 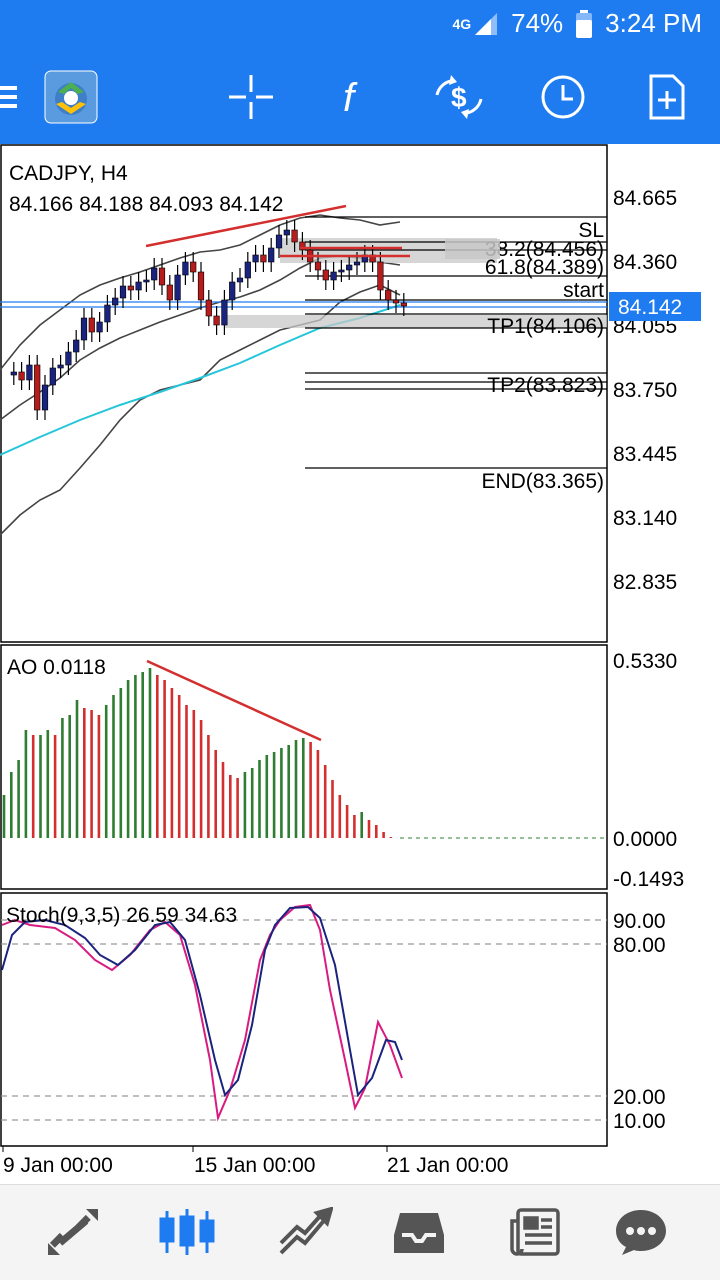 I want to click on ao-scale-label: -0.1493, so click(x=648, y=879).